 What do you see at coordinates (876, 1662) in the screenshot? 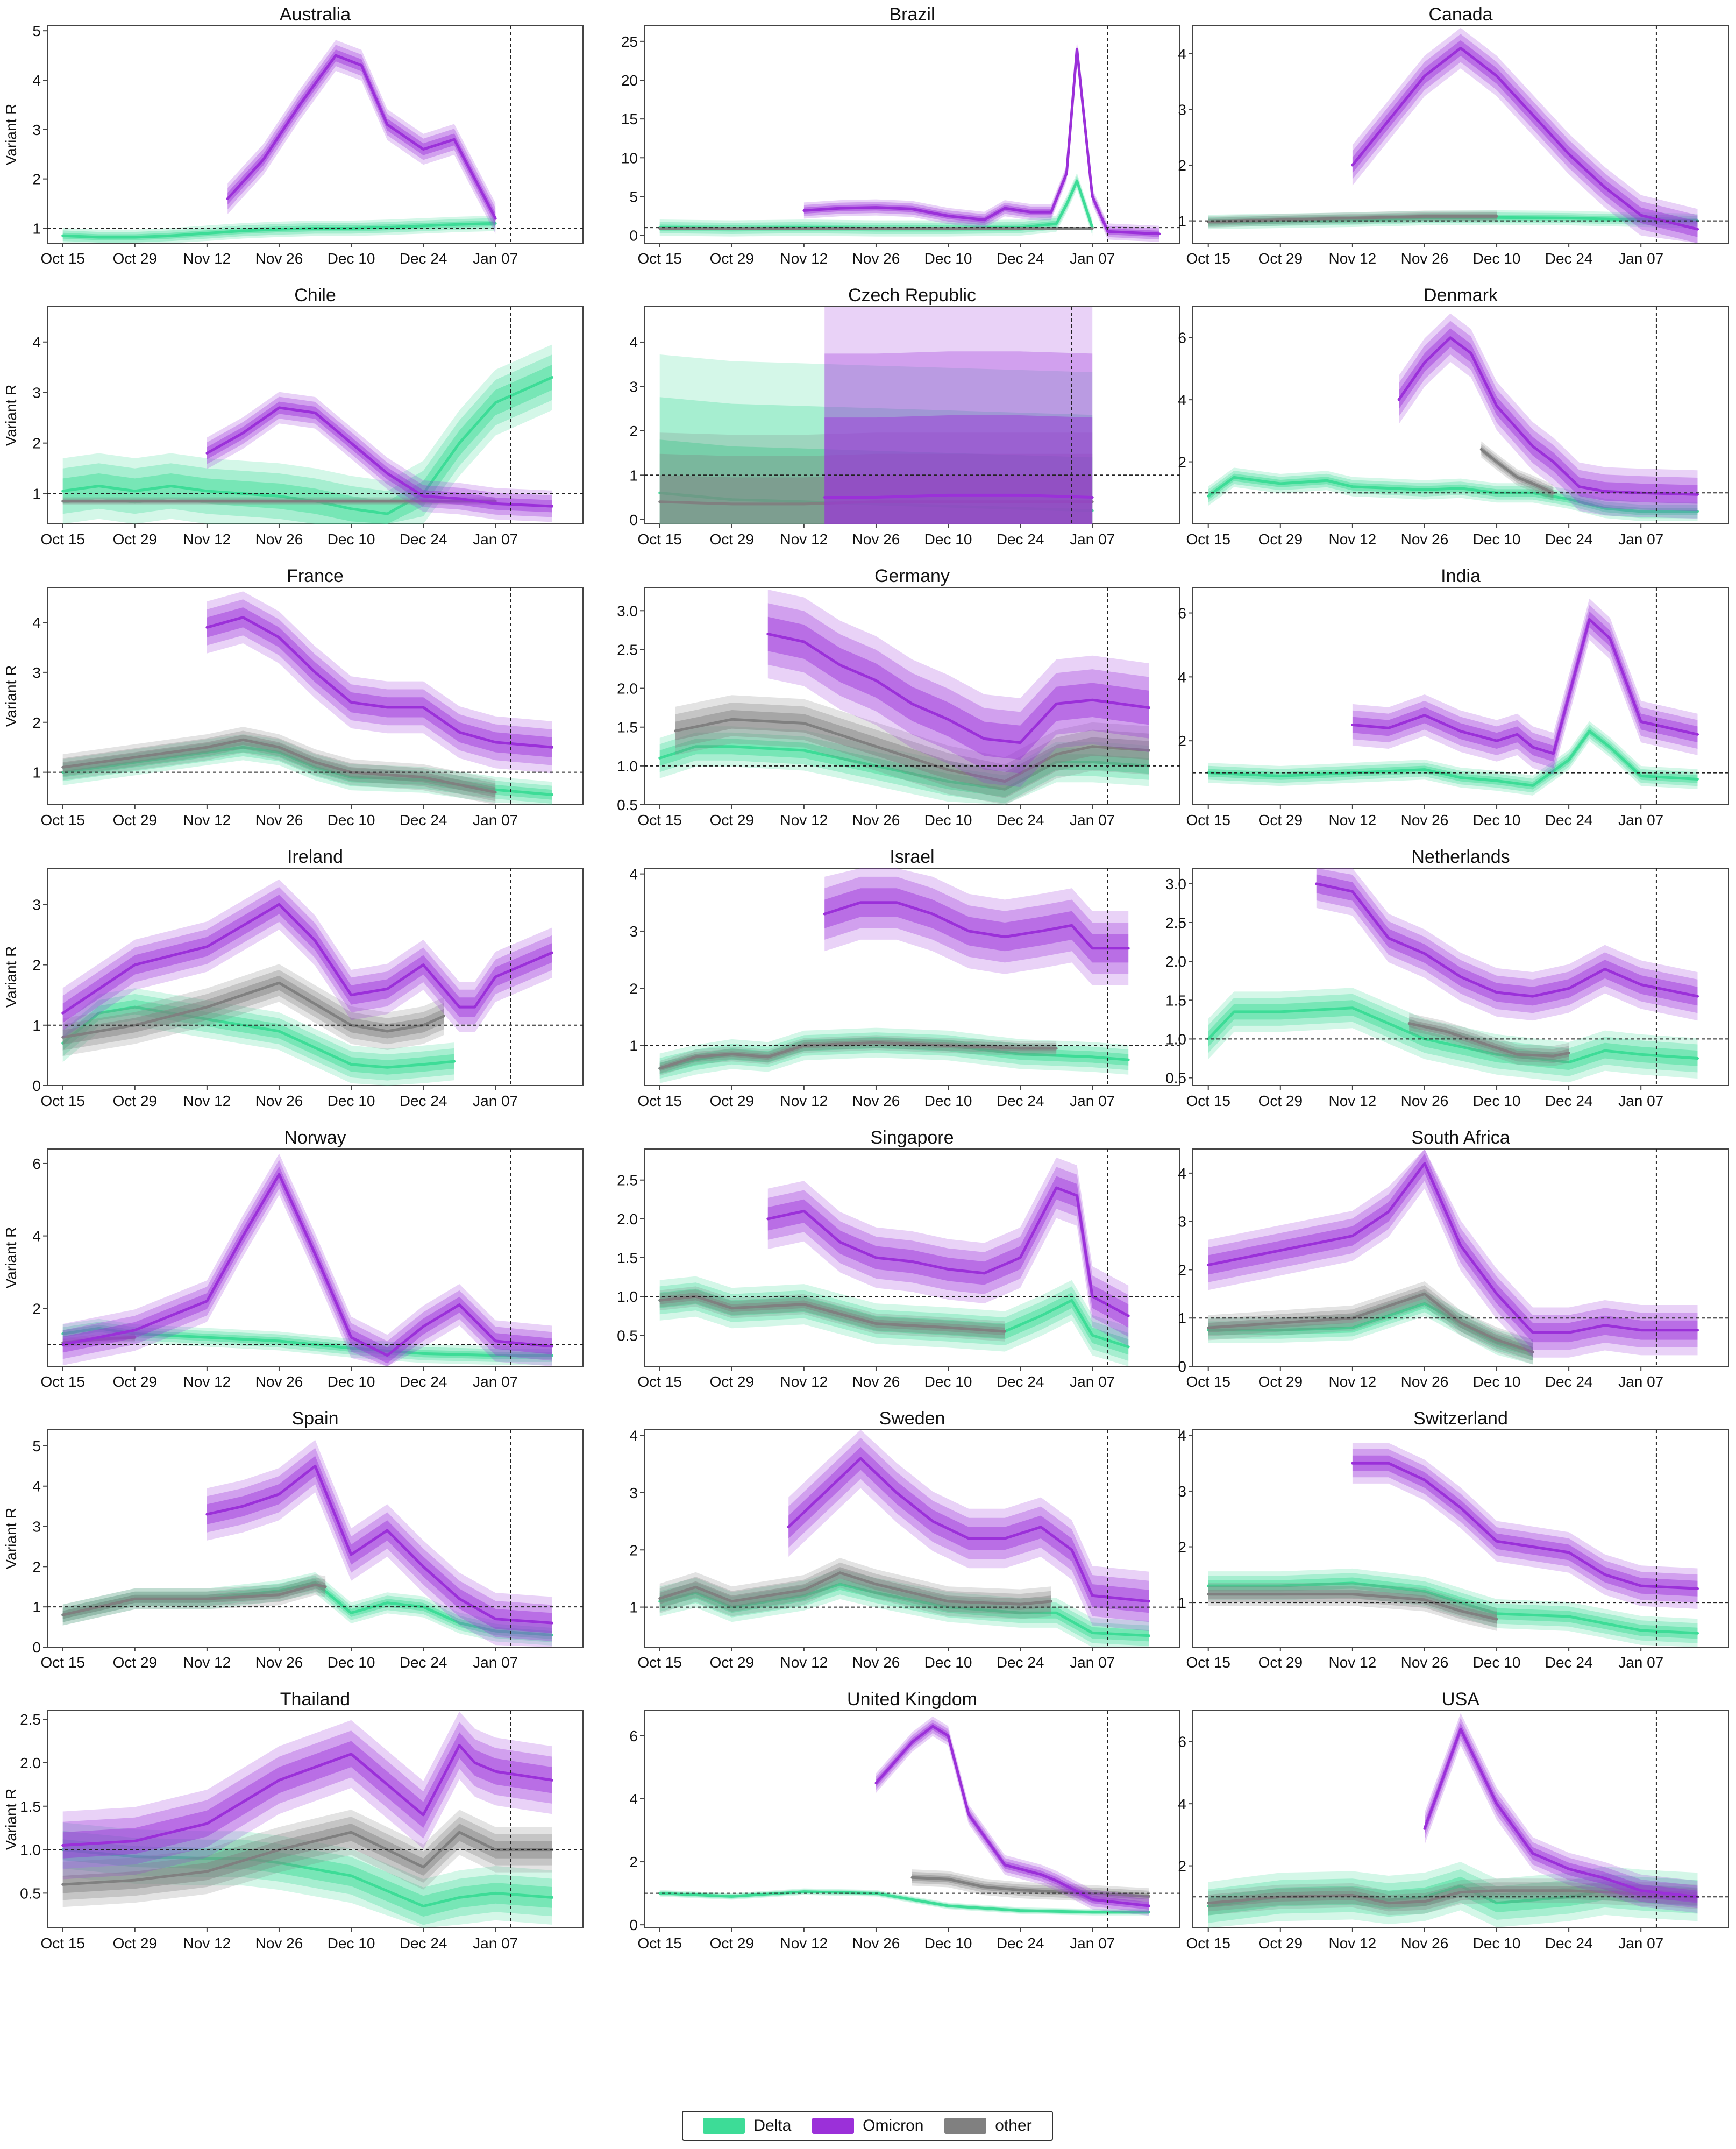
I see `x-tick-label-sweden: Nov 26` at bounding box center [876, 1662].